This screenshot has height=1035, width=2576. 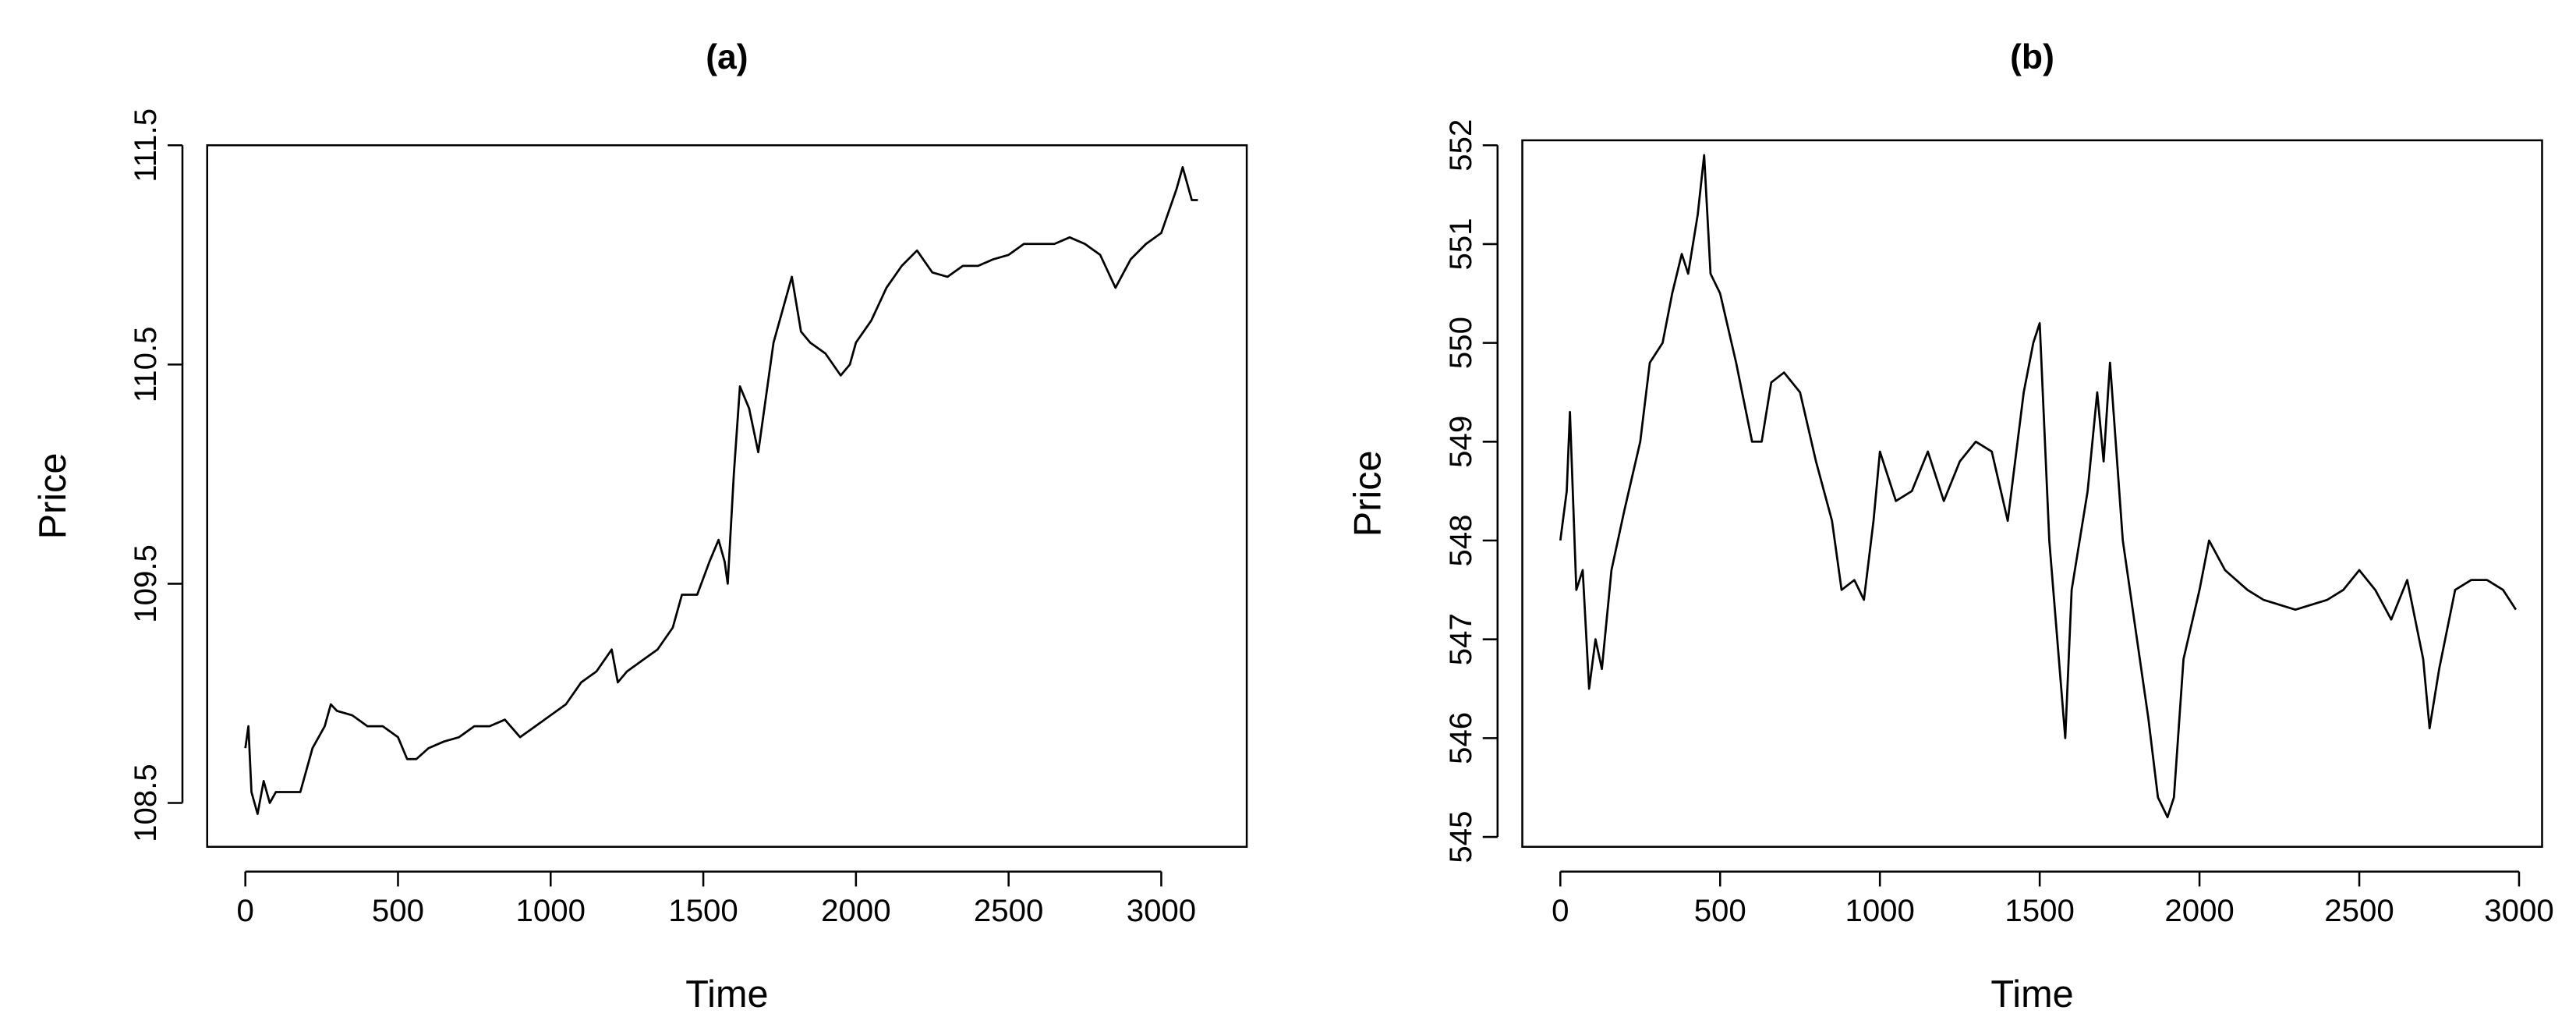 I want to click on y-tick-label: 550, so click(x=1460, y=343).